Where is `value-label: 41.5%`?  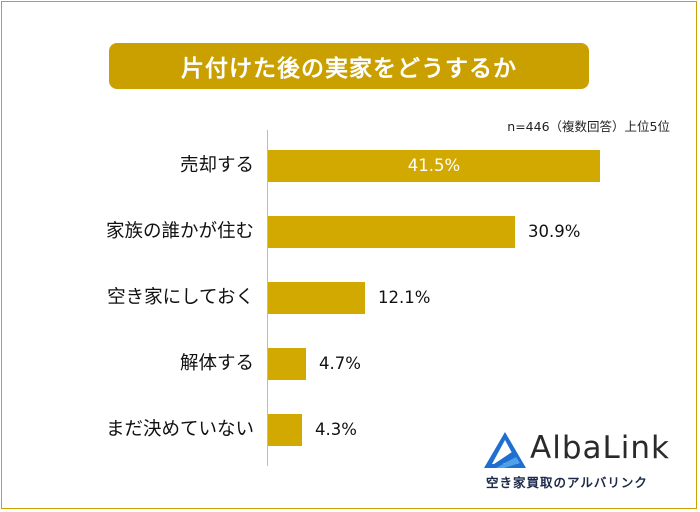
value-label: 41.5% is located at coordinates (434, 165).